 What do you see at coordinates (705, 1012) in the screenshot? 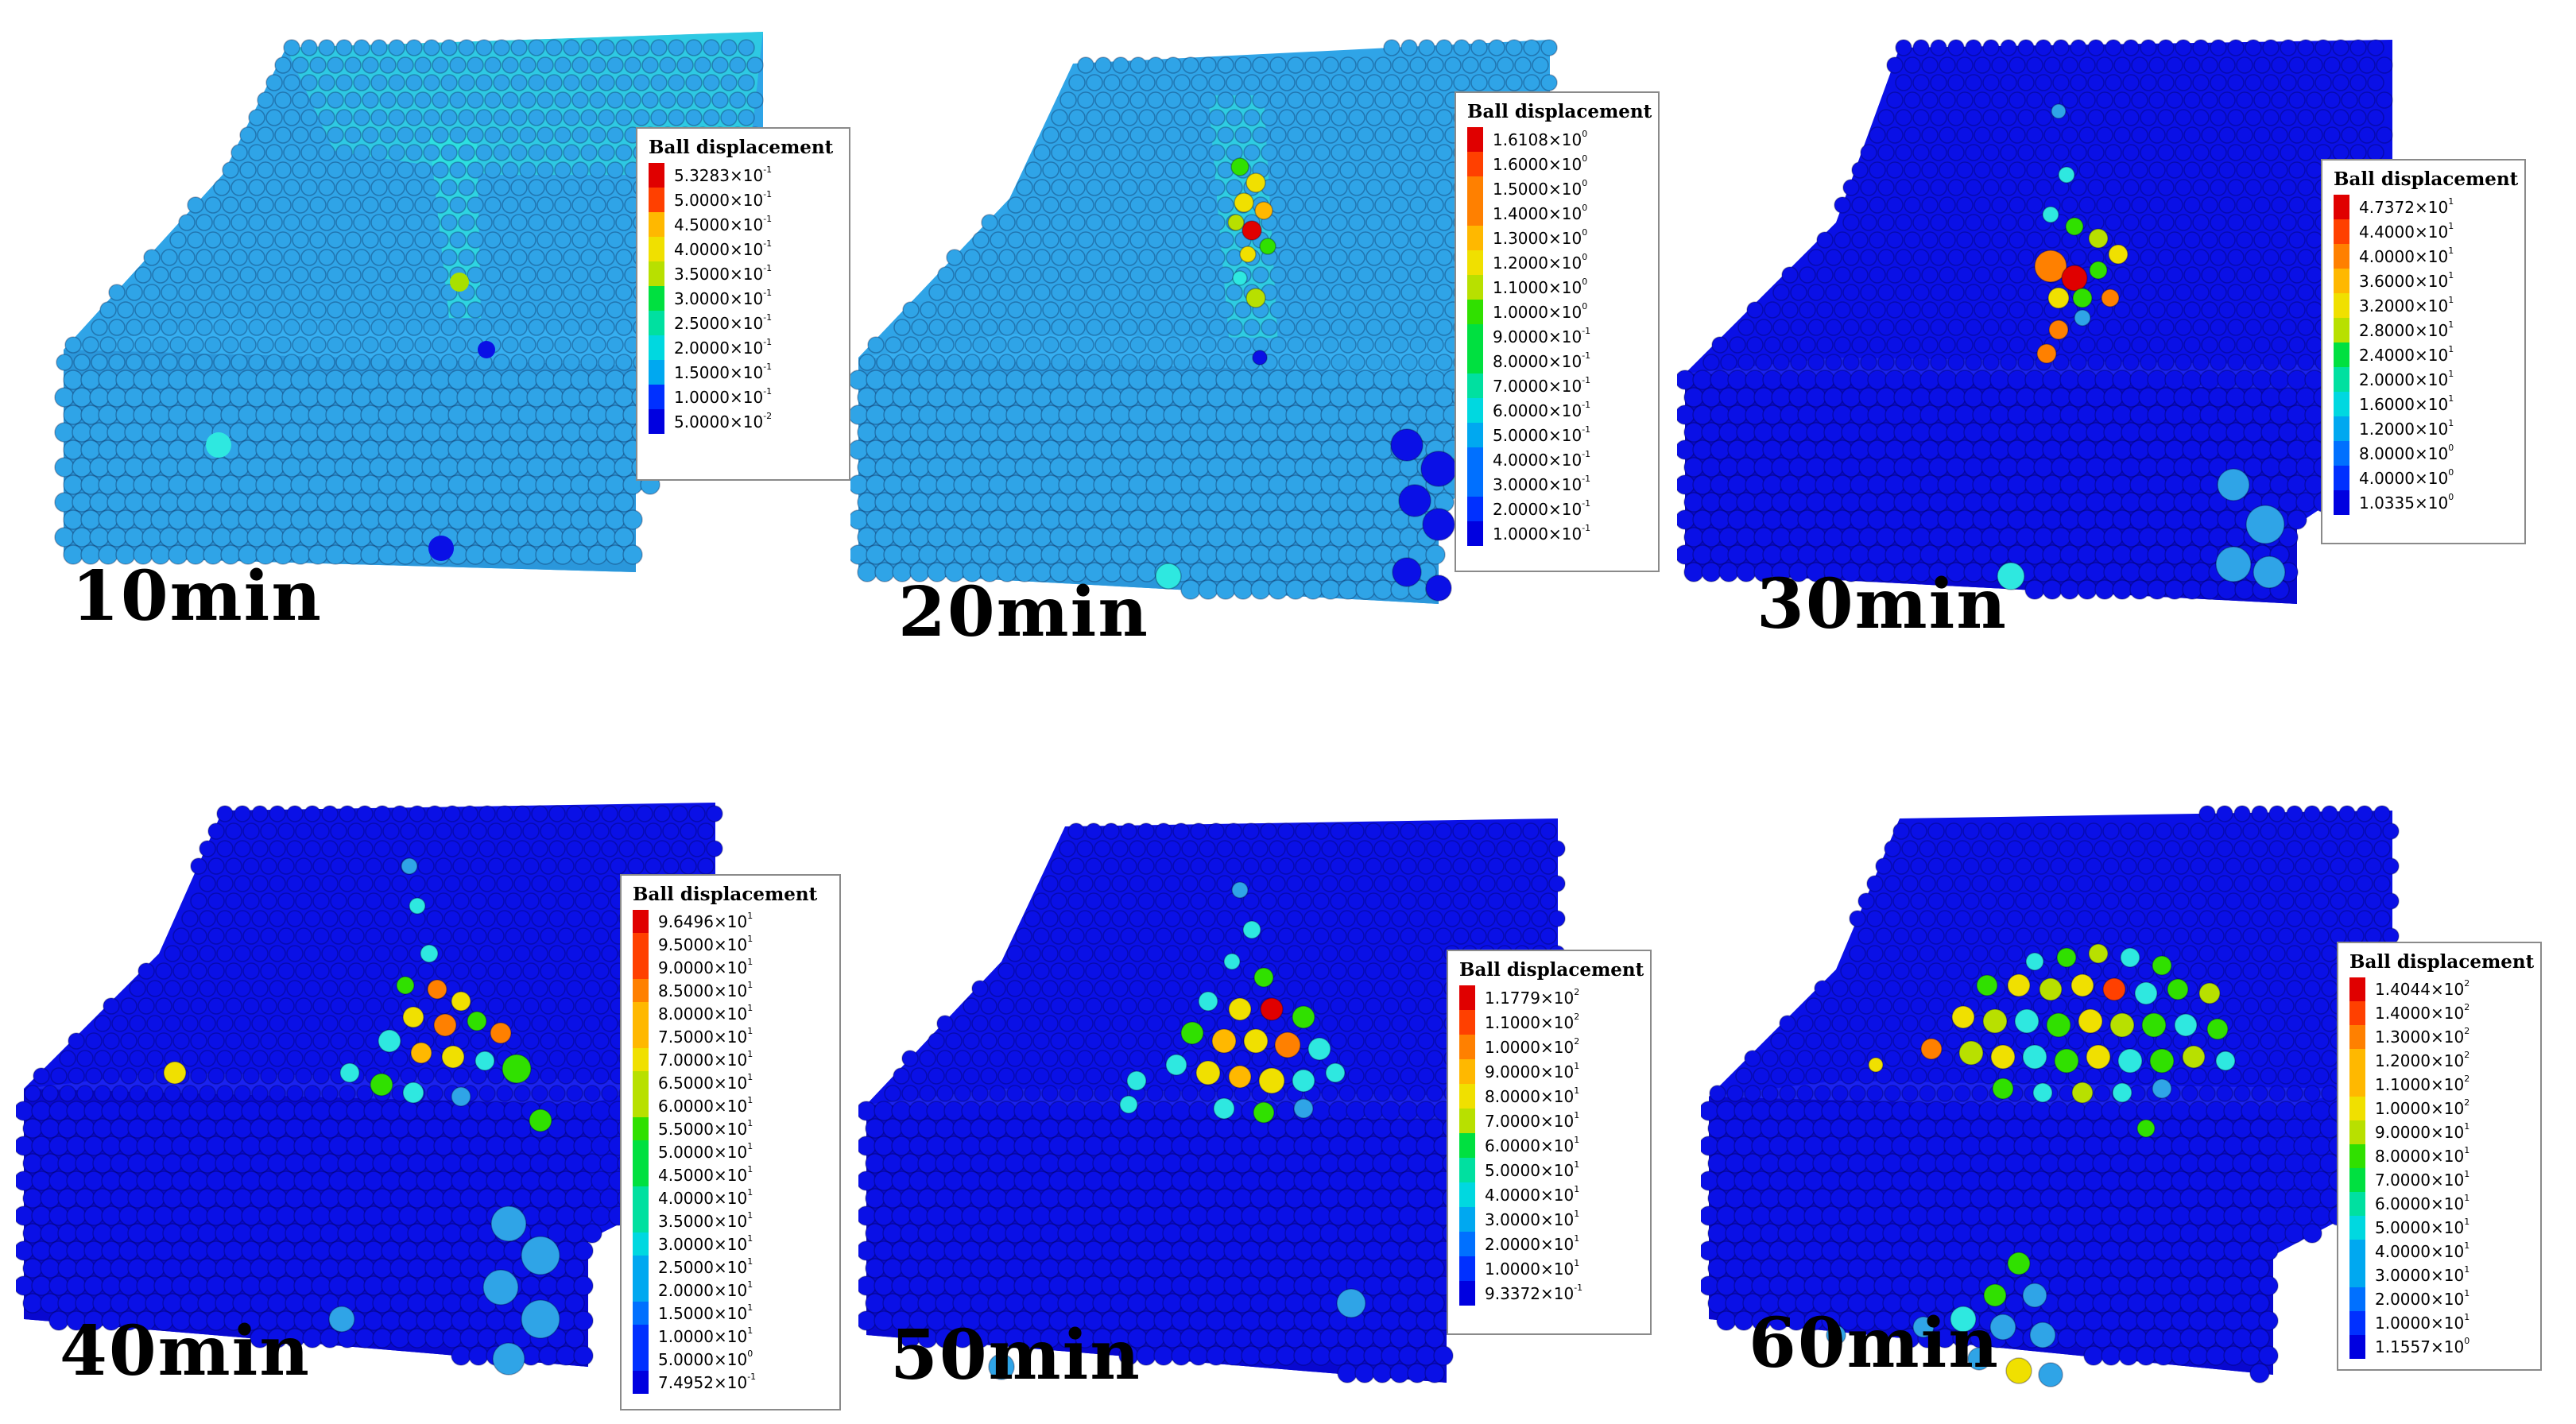
I see `legend-value: 8.0000×101` at bounding box center [705, 1012].